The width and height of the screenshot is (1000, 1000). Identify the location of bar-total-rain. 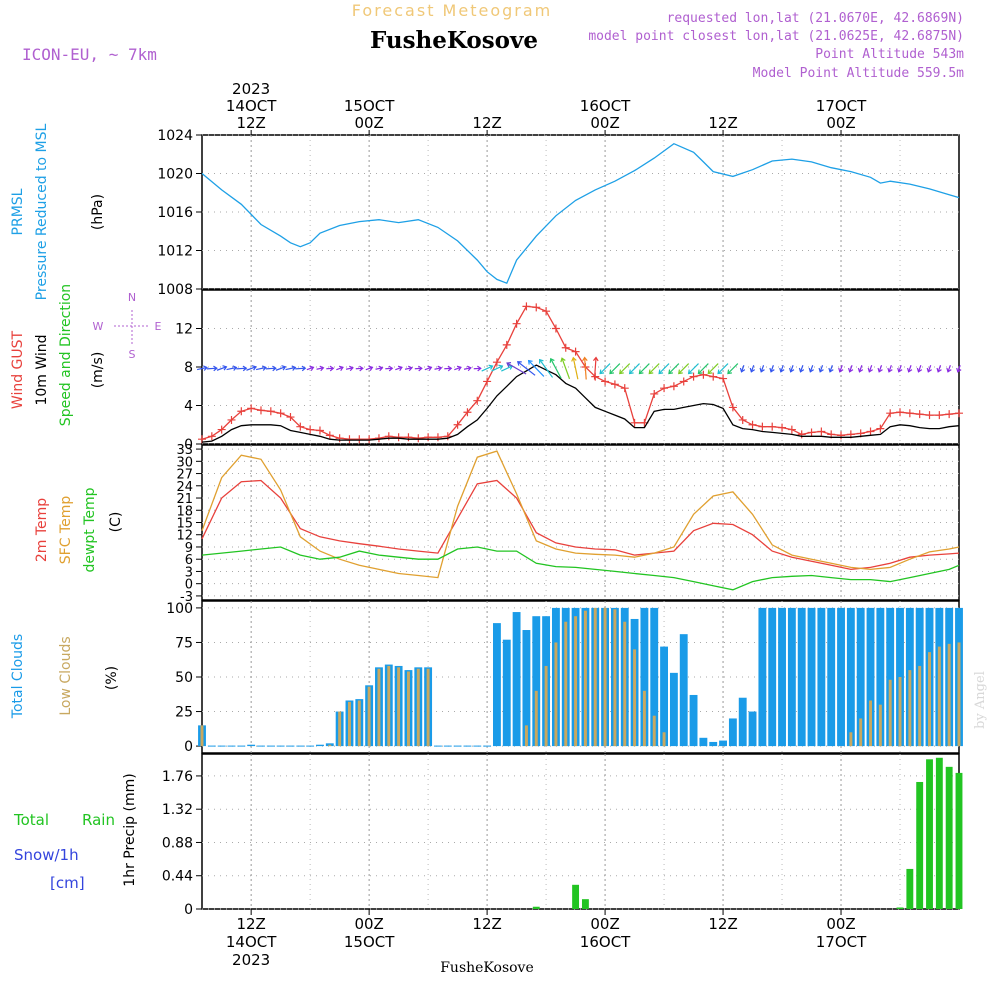
(939, 833).